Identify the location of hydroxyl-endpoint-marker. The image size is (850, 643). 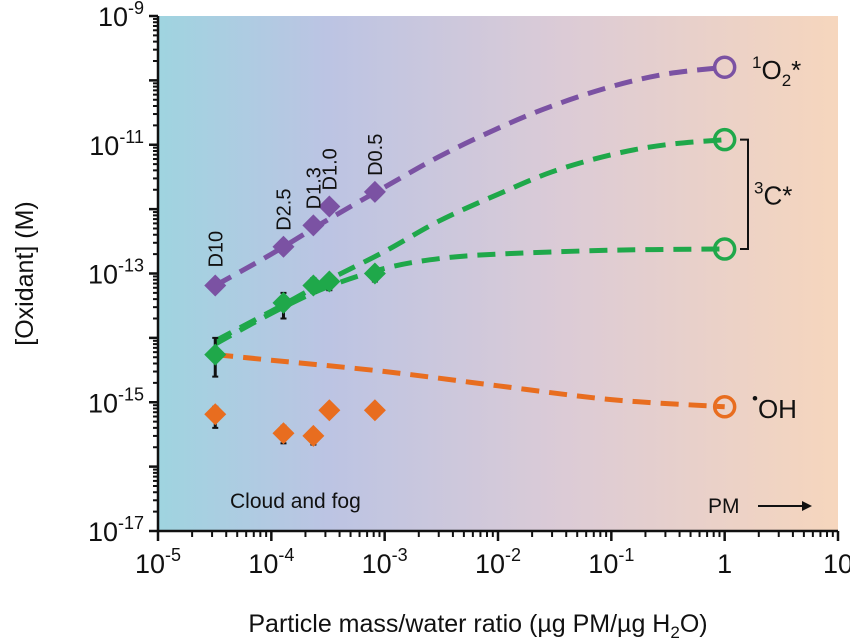
(724, 407).